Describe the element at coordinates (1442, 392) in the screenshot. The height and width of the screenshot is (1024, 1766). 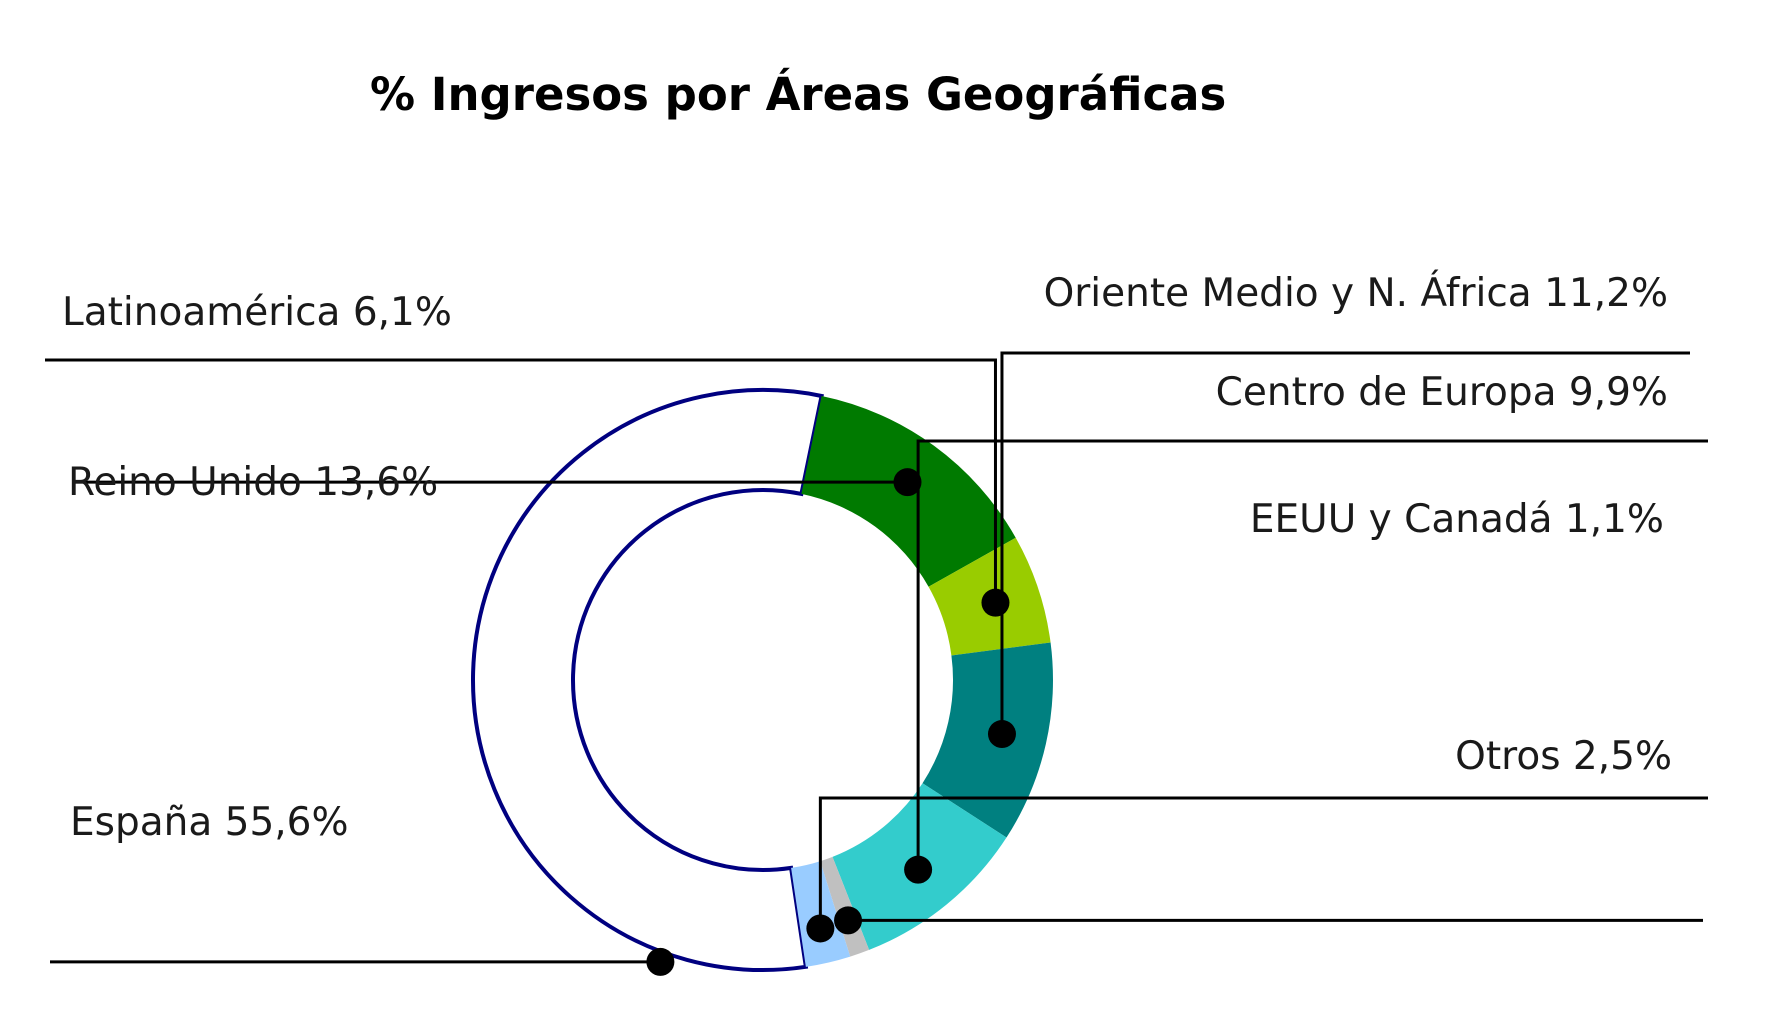
I see `label-centro-de-europa: Centro de Europa 9,9%` at that location.